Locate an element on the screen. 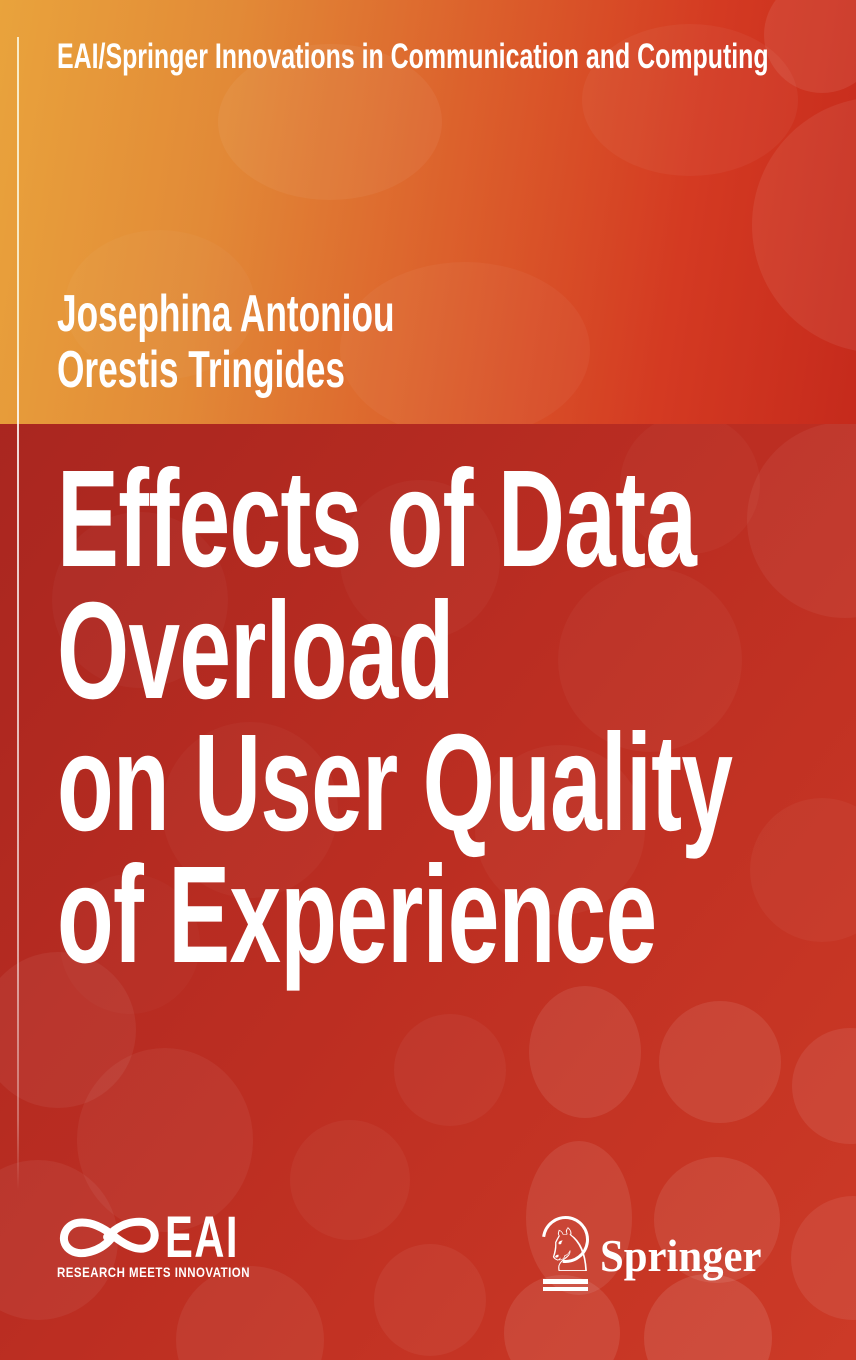 This screenshot has height=1360, width=856. author-name: Orestis Tringides is located at coordinates (201, 370).